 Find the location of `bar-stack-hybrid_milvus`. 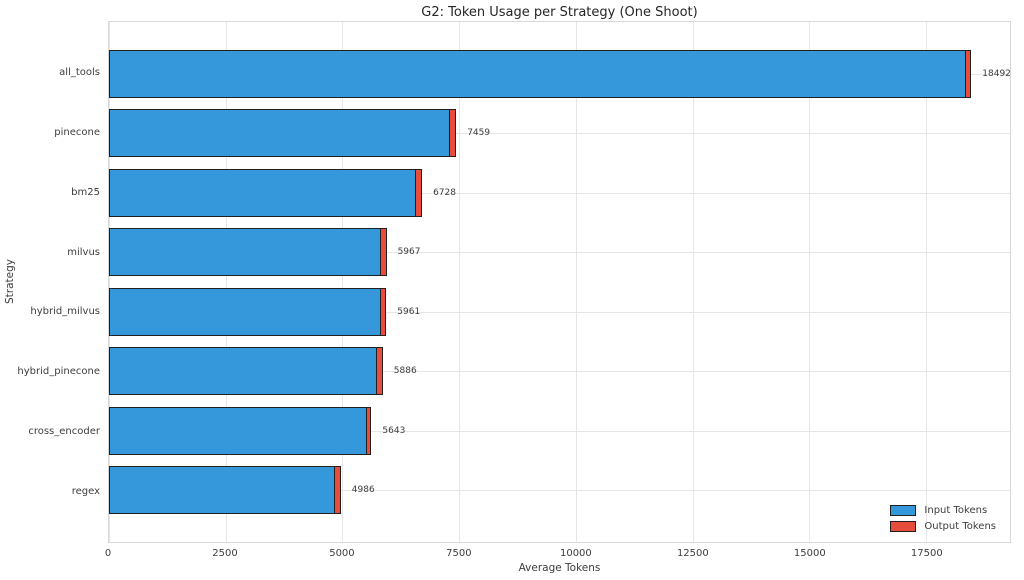

bar-stack-hybrid_milvus is located at coordinates (559, 311).